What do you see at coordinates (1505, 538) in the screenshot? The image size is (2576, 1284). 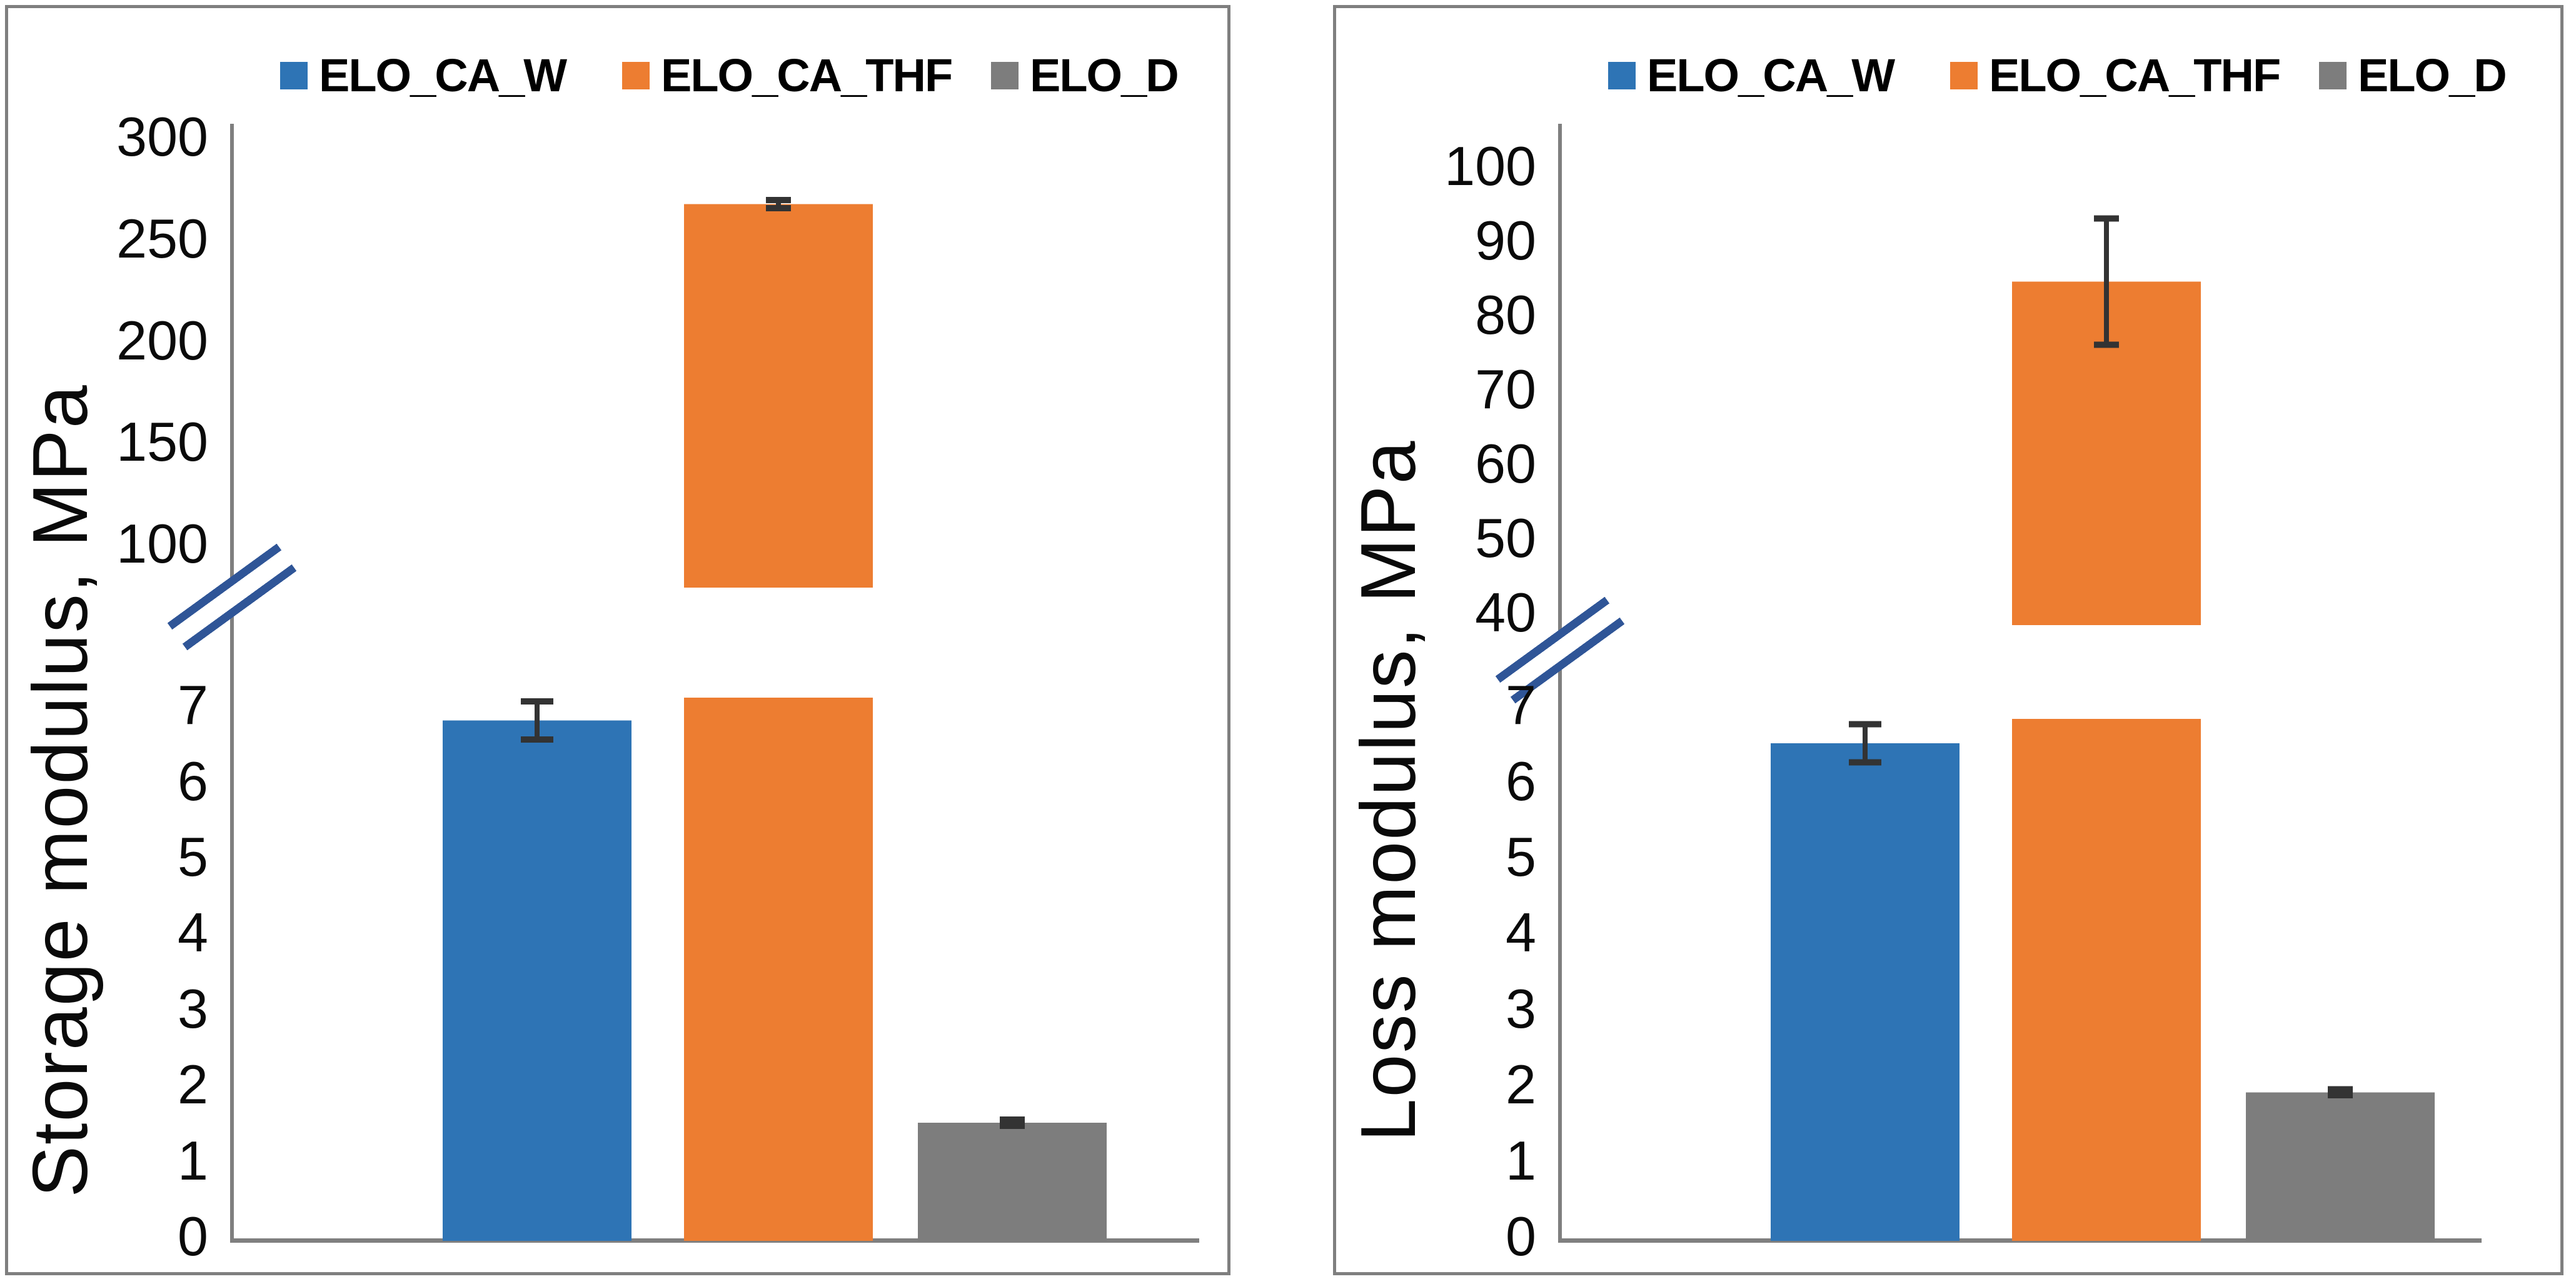 I see `y-tick-label: 50` at bounding box center [1505, 538].